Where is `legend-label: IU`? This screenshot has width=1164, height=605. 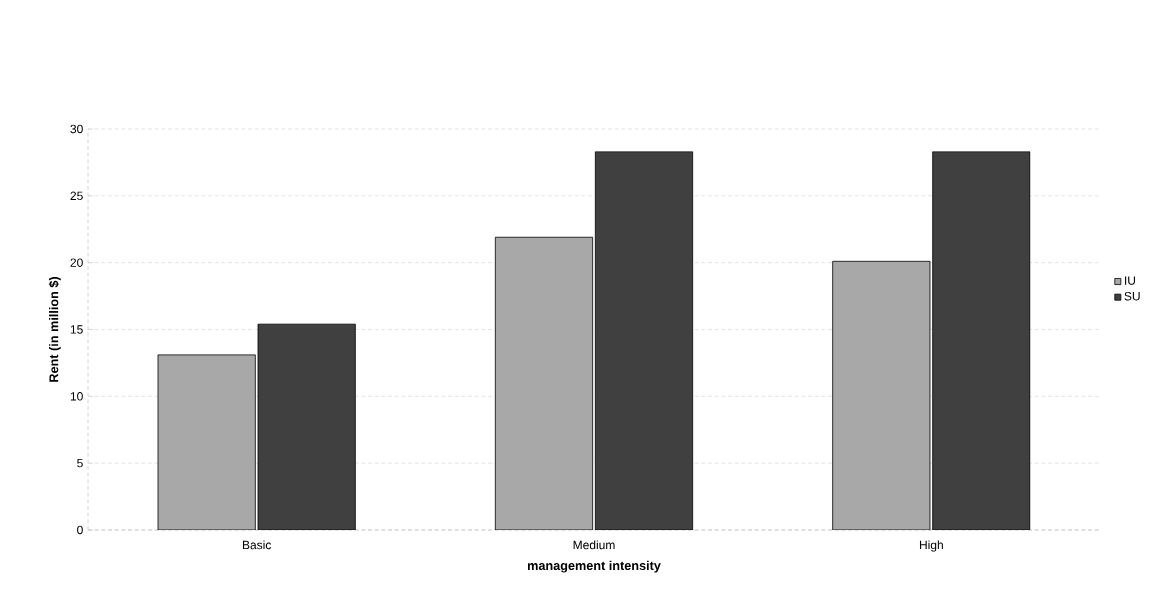
legend-label: IU is located at coordinates (1130, 280).